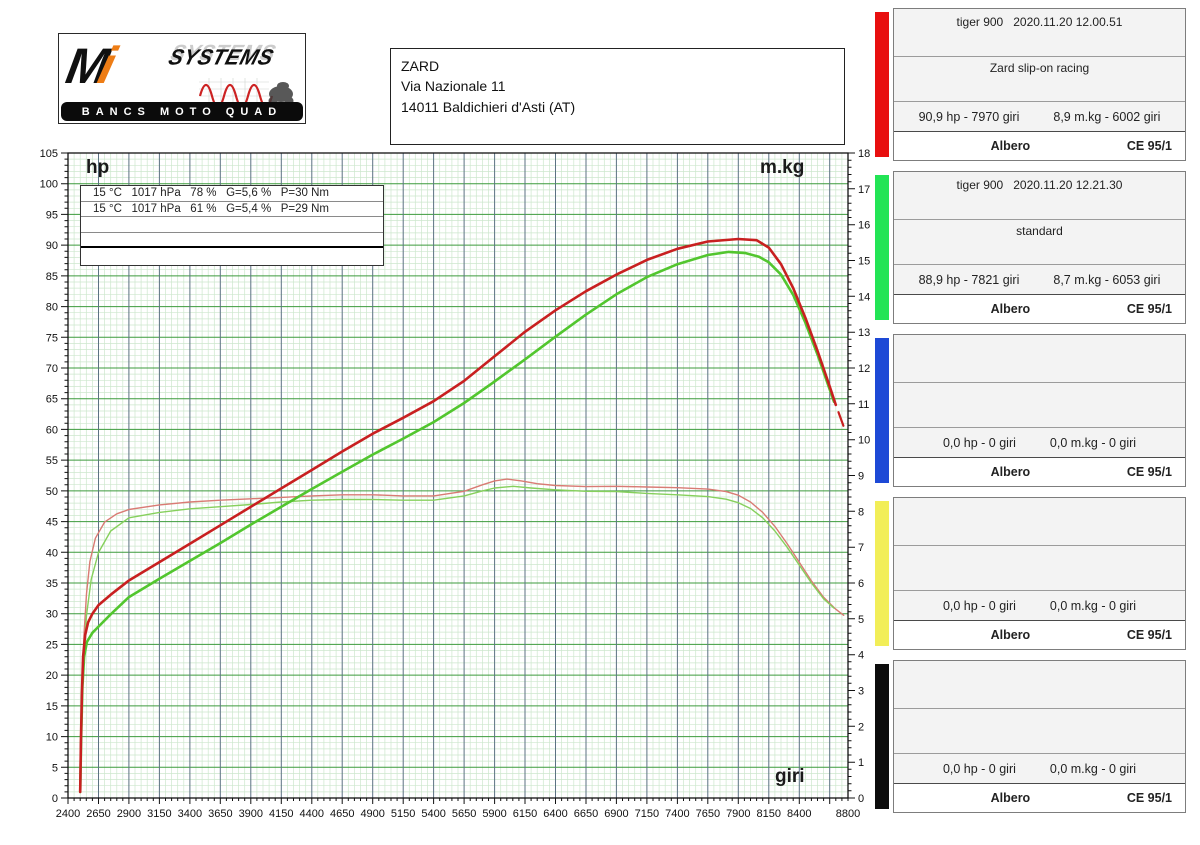 This screenshot has height=845, width=1200. I want to click on right-axis-tick-label: 15, so click(864, 262).